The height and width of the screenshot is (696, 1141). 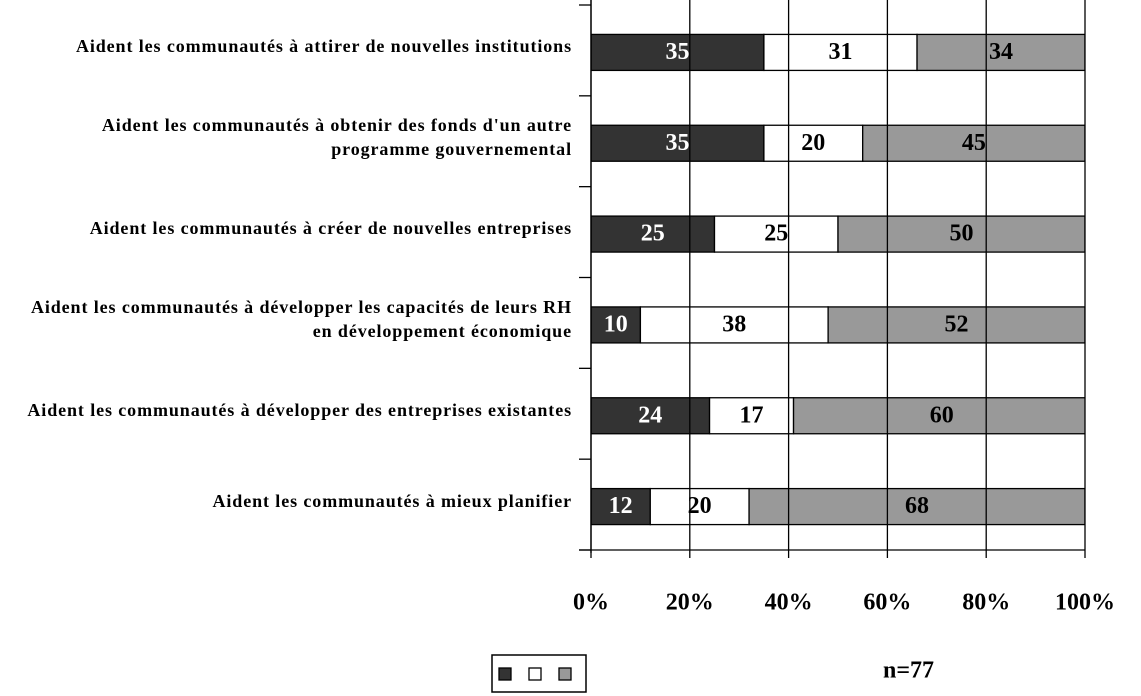 I want to click on x-tick-label: 60%, so click(x=887, y=603).